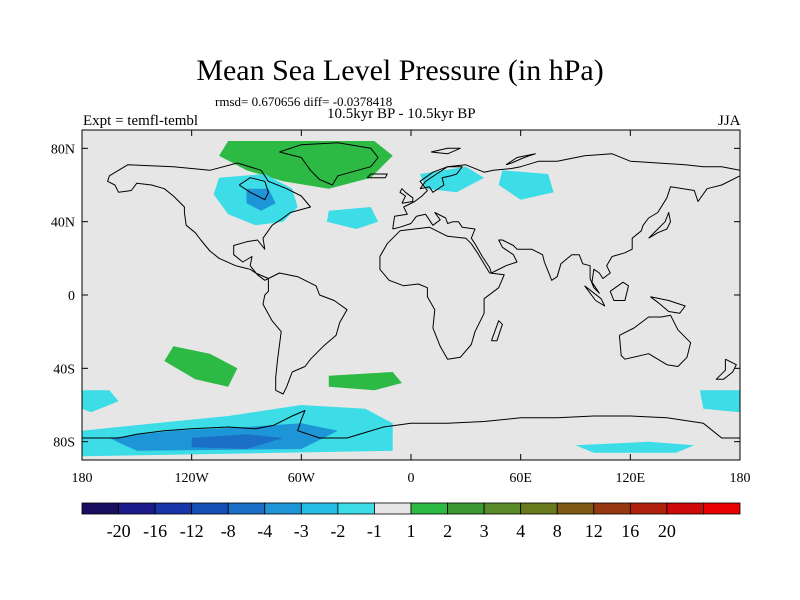 The width and height of the screenshot is (800, 600). I want to click on coastline-british-isles, so click(406, 196).